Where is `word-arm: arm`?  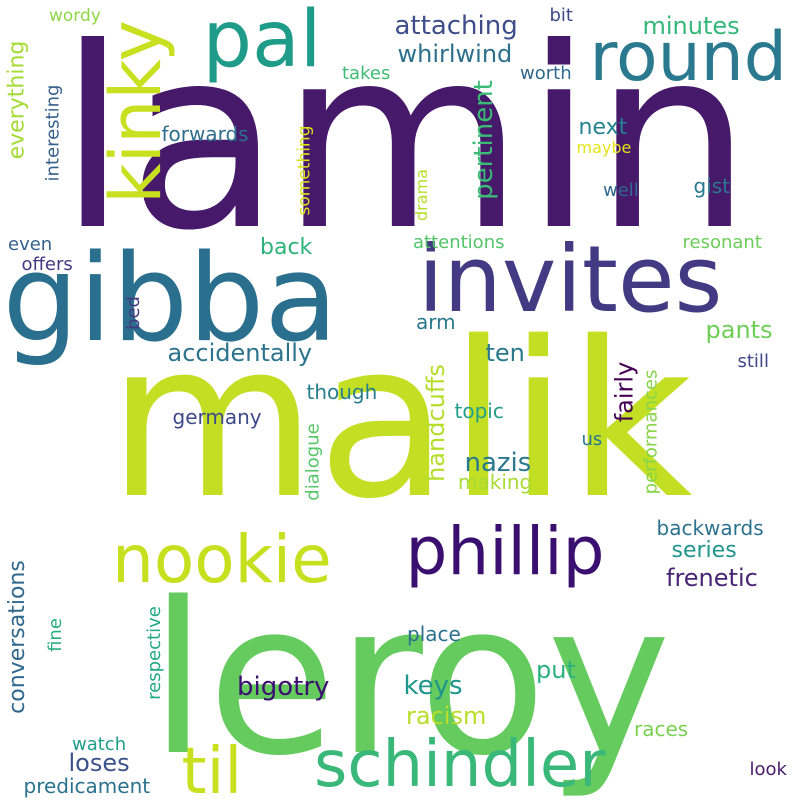 word-arm: arm is located at coordinates (436, 322).